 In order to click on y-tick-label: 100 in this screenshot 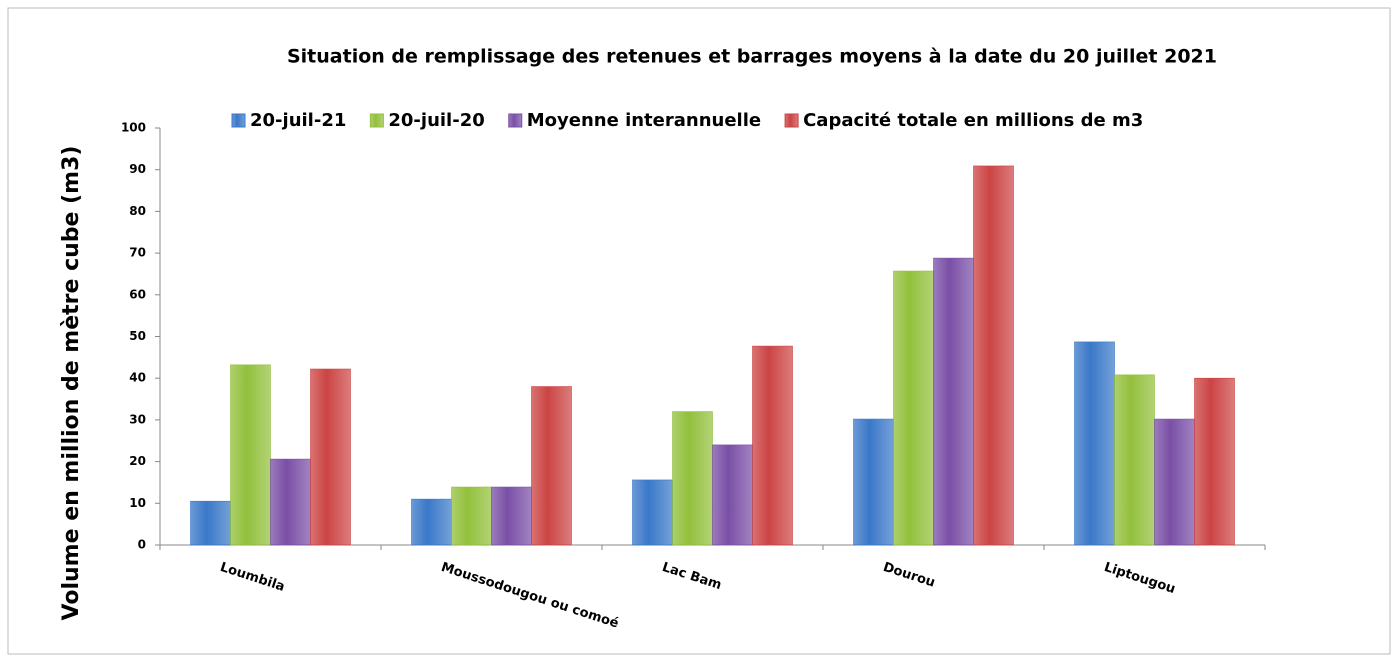, I will do `click(133, 128)`.